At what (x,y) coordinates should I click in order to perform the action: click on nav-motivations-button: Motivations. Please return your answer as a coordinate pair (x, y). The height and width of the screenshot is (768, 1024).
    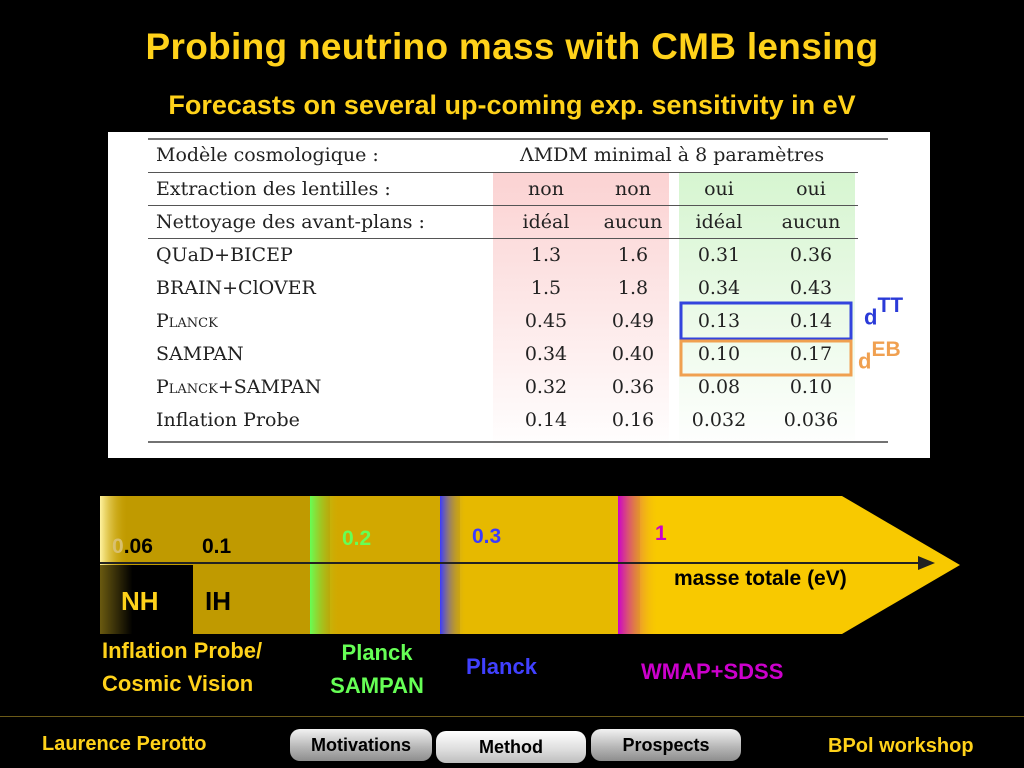
    Looking at the image, I should click on (361, 745).